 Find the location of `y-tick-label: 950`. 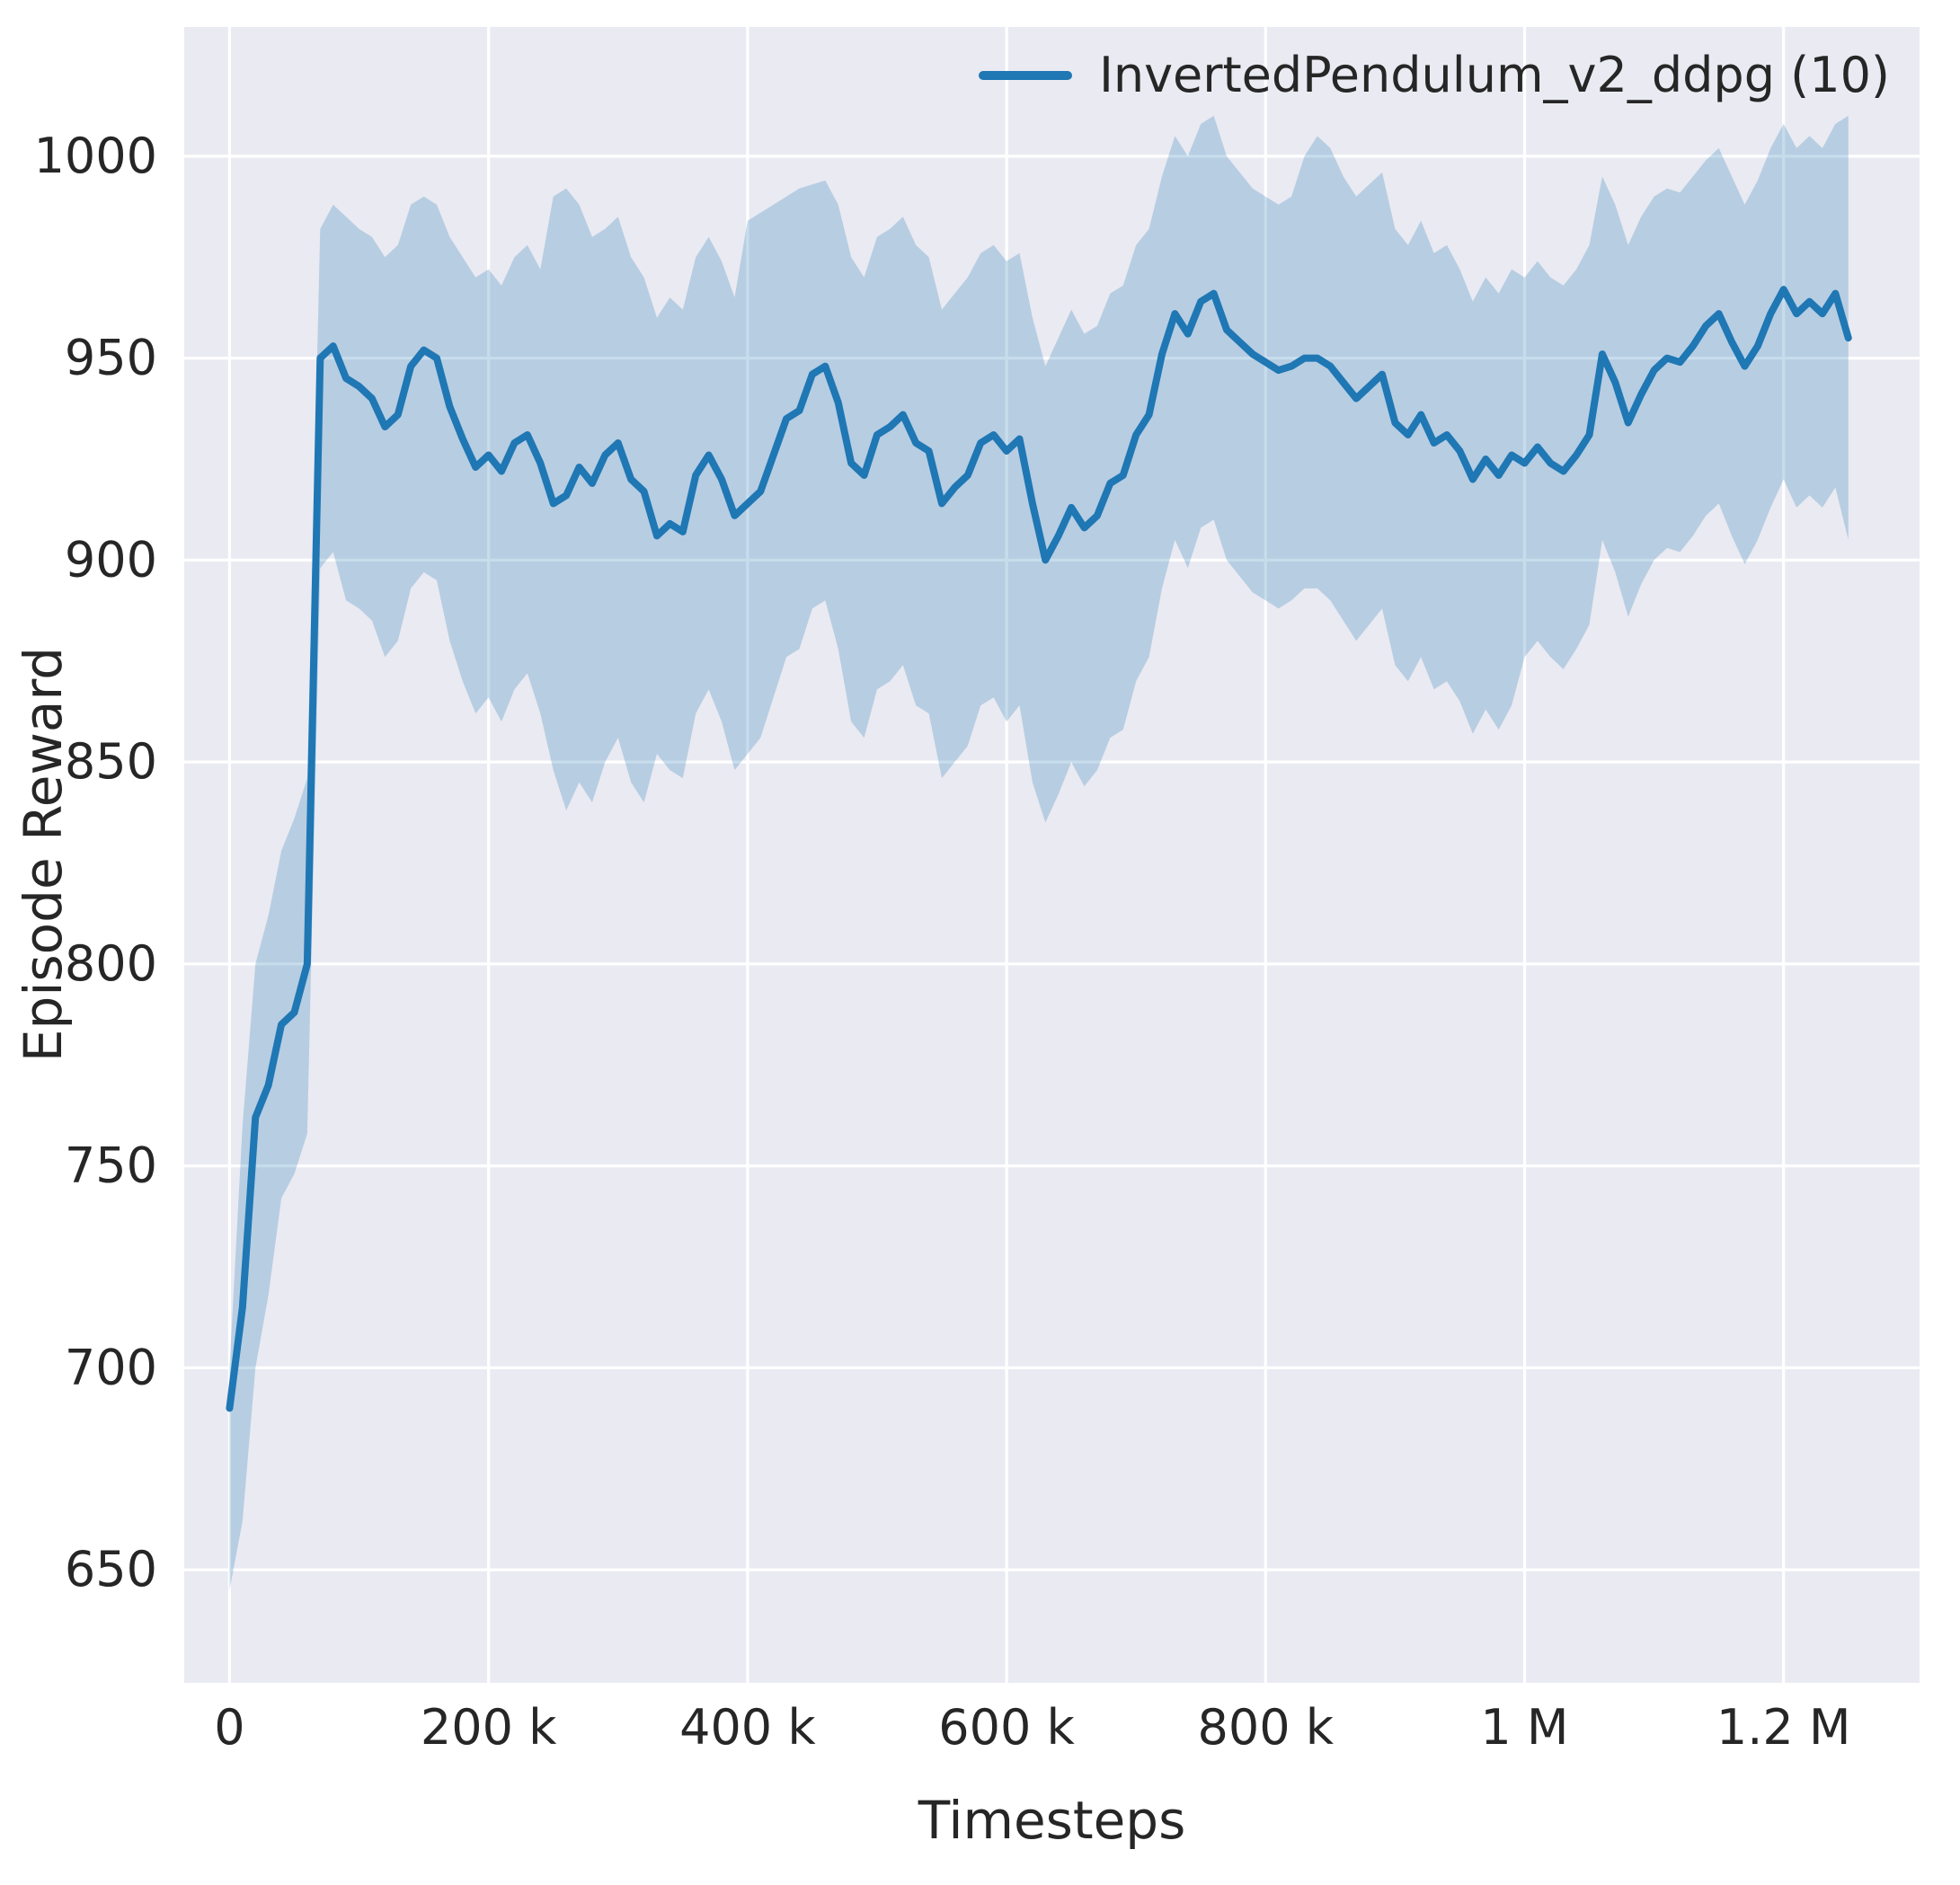

y-tick-label: 950 is located at coordinates (111, 358).